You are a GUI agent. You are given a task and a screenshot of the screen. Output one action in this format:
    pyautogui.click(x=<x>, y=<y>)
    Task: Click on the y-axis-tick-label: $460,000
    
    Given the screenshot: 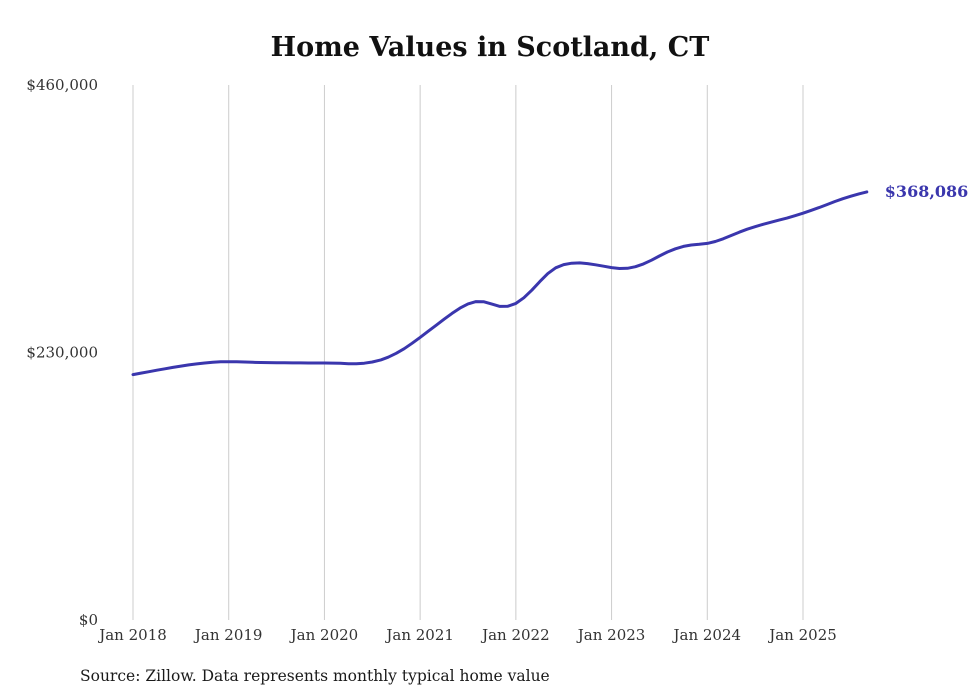 What is the action you would take?
    pyautogui.click(x=62, y=85)
    